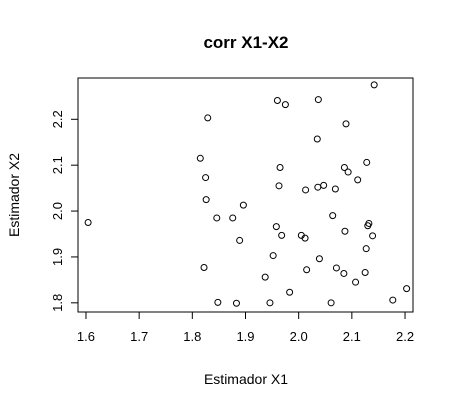 This screenshot has height=407, width=455. What do you see at coordinates (57, 257) in the screenshot?
I see `y-tick-label: 1.9` at bounding box center [57, 257].